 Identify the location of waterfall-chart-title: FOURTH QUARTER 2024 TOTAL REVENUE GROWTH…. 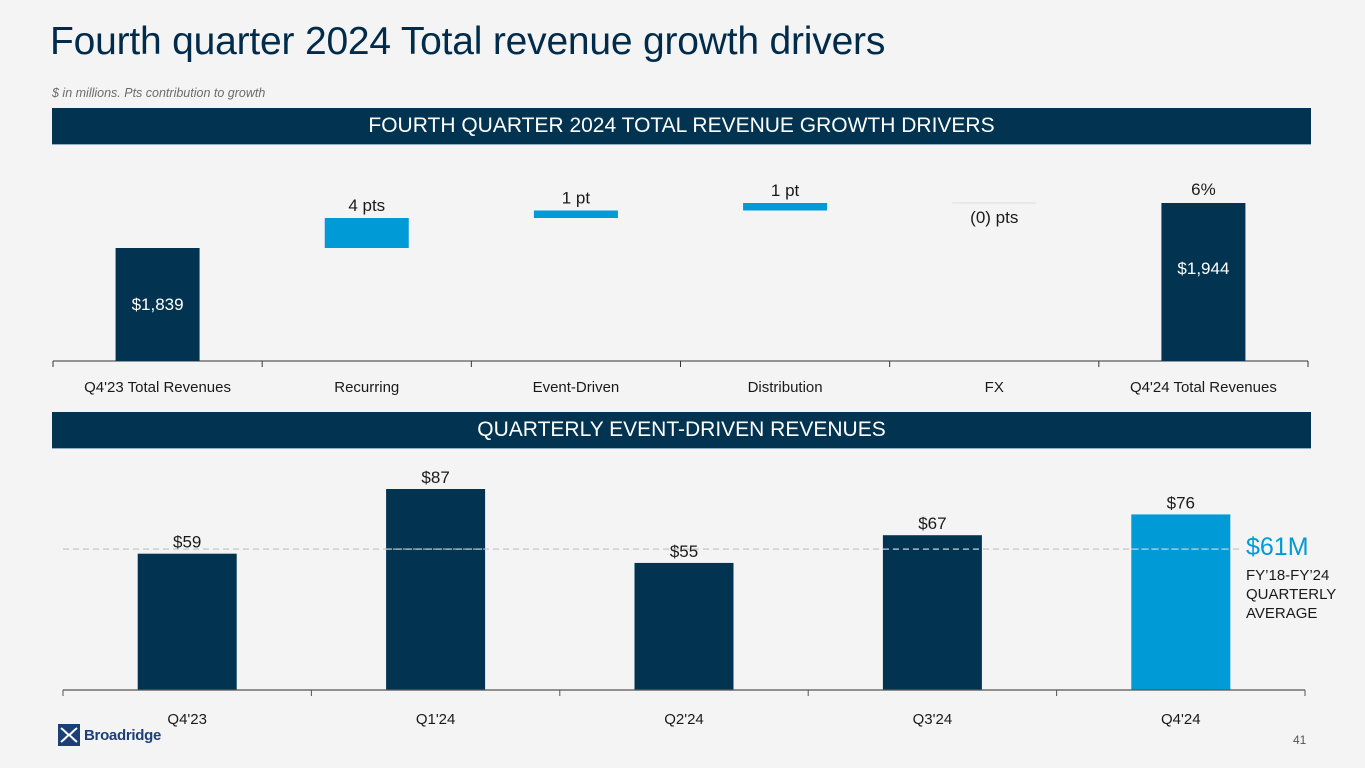
(681, 126).